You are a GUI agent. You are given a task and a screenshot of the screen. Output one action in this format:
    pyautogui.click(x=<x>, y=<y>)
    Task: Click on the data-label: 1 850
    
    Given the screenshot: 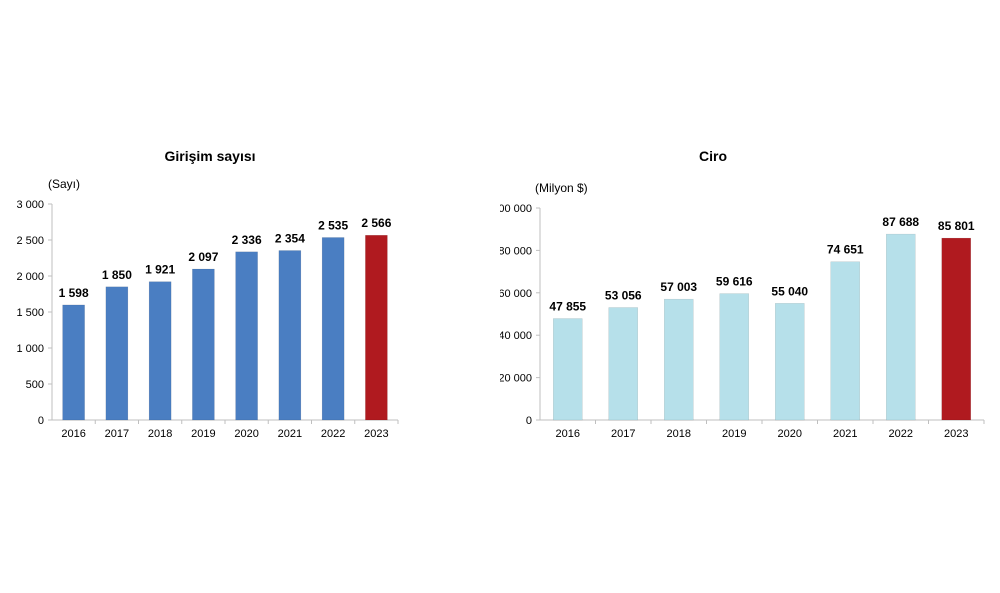 What is the action you would take?
    pyautogui.click(x=117, y=275)
    